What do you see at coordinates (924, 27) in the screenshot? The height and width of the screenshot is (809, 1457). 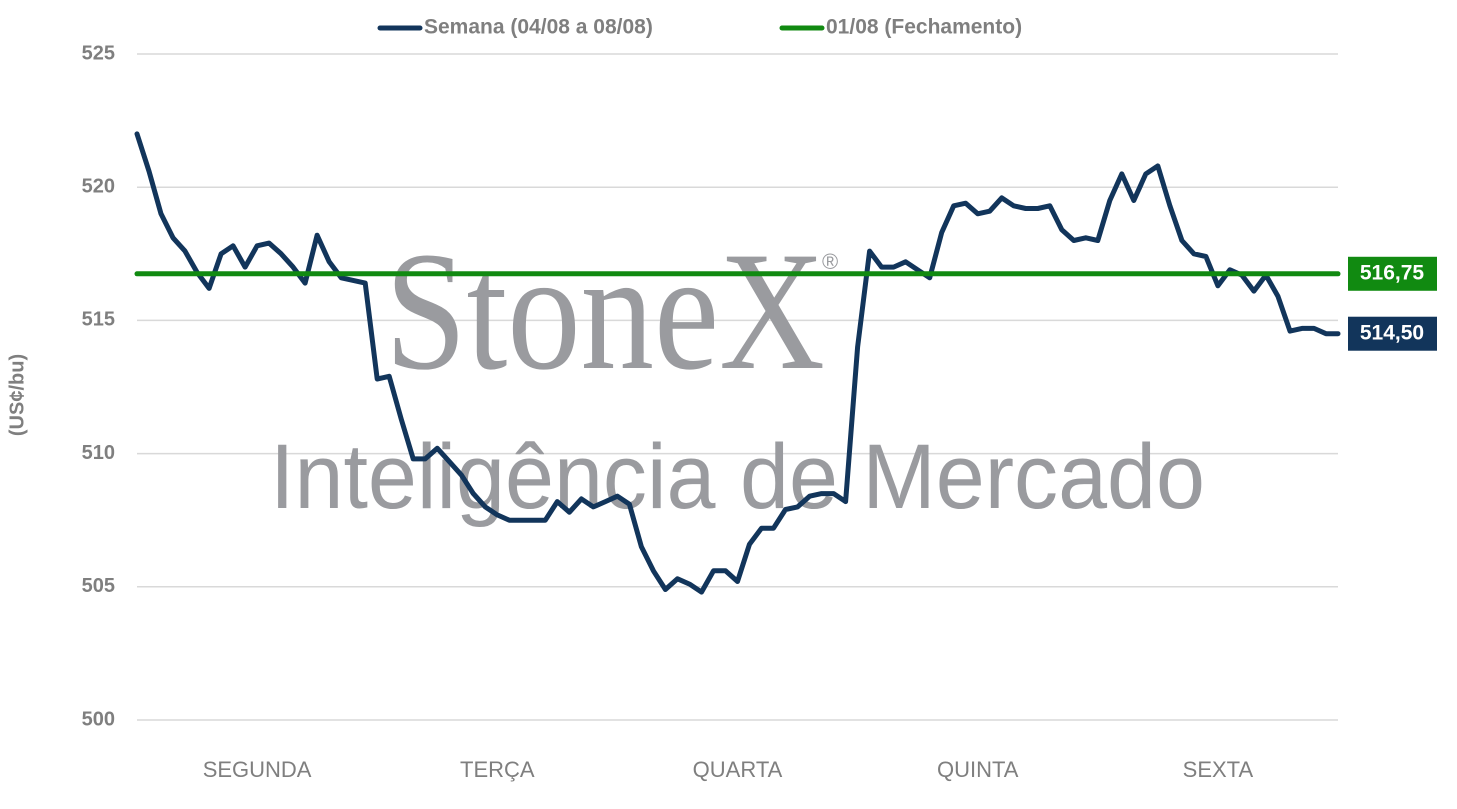 I see `legend-label: 01/08 (Fechamento)` at bounding box center [924, 27].